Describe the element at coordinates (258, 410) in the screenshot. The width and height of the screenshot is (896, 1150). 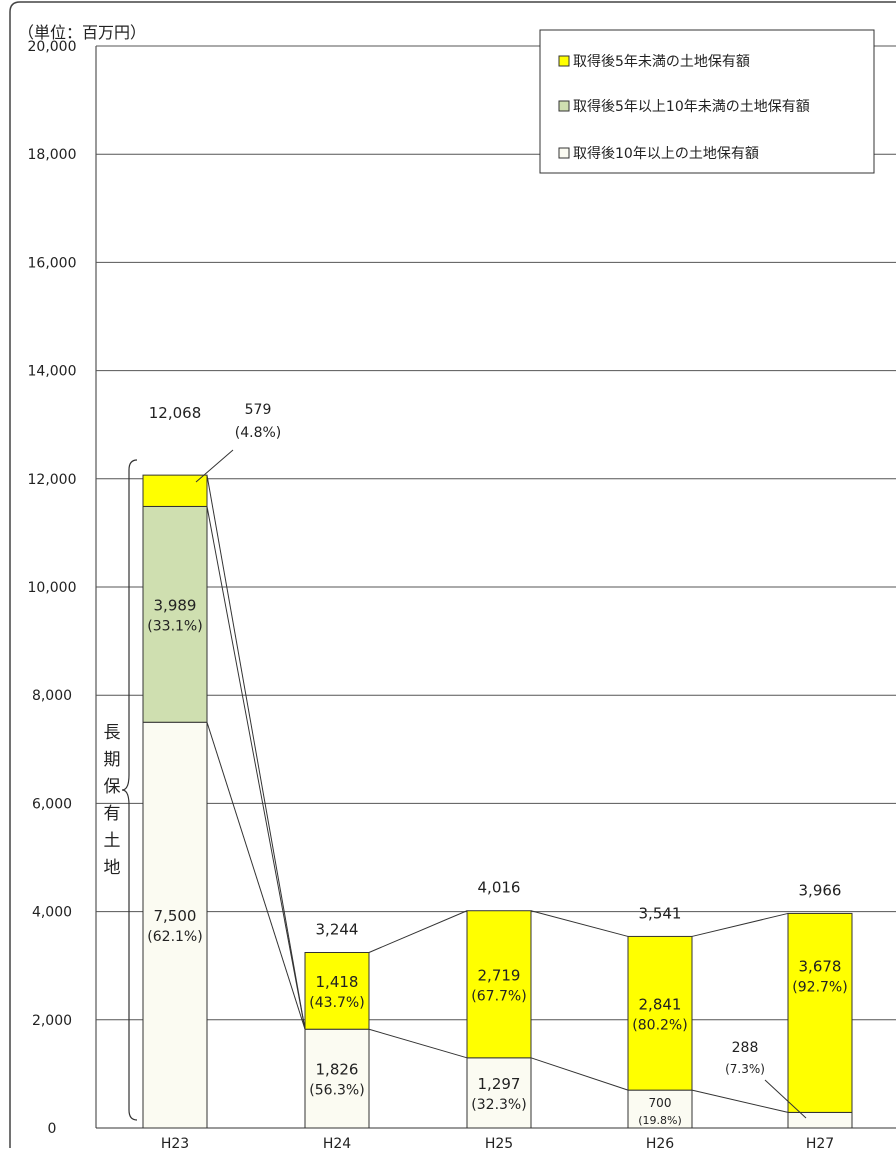
I see `data-label: 579` at that location.